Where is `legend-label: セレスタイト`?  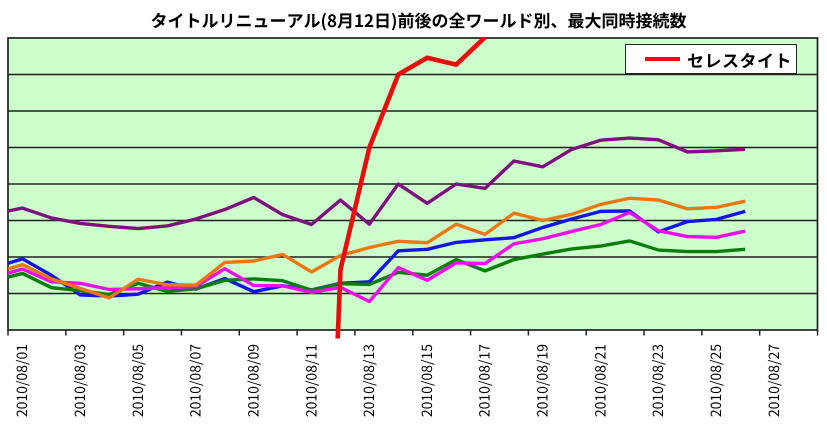
legend-label: セレスタイト is located at coordinates (739, 59).